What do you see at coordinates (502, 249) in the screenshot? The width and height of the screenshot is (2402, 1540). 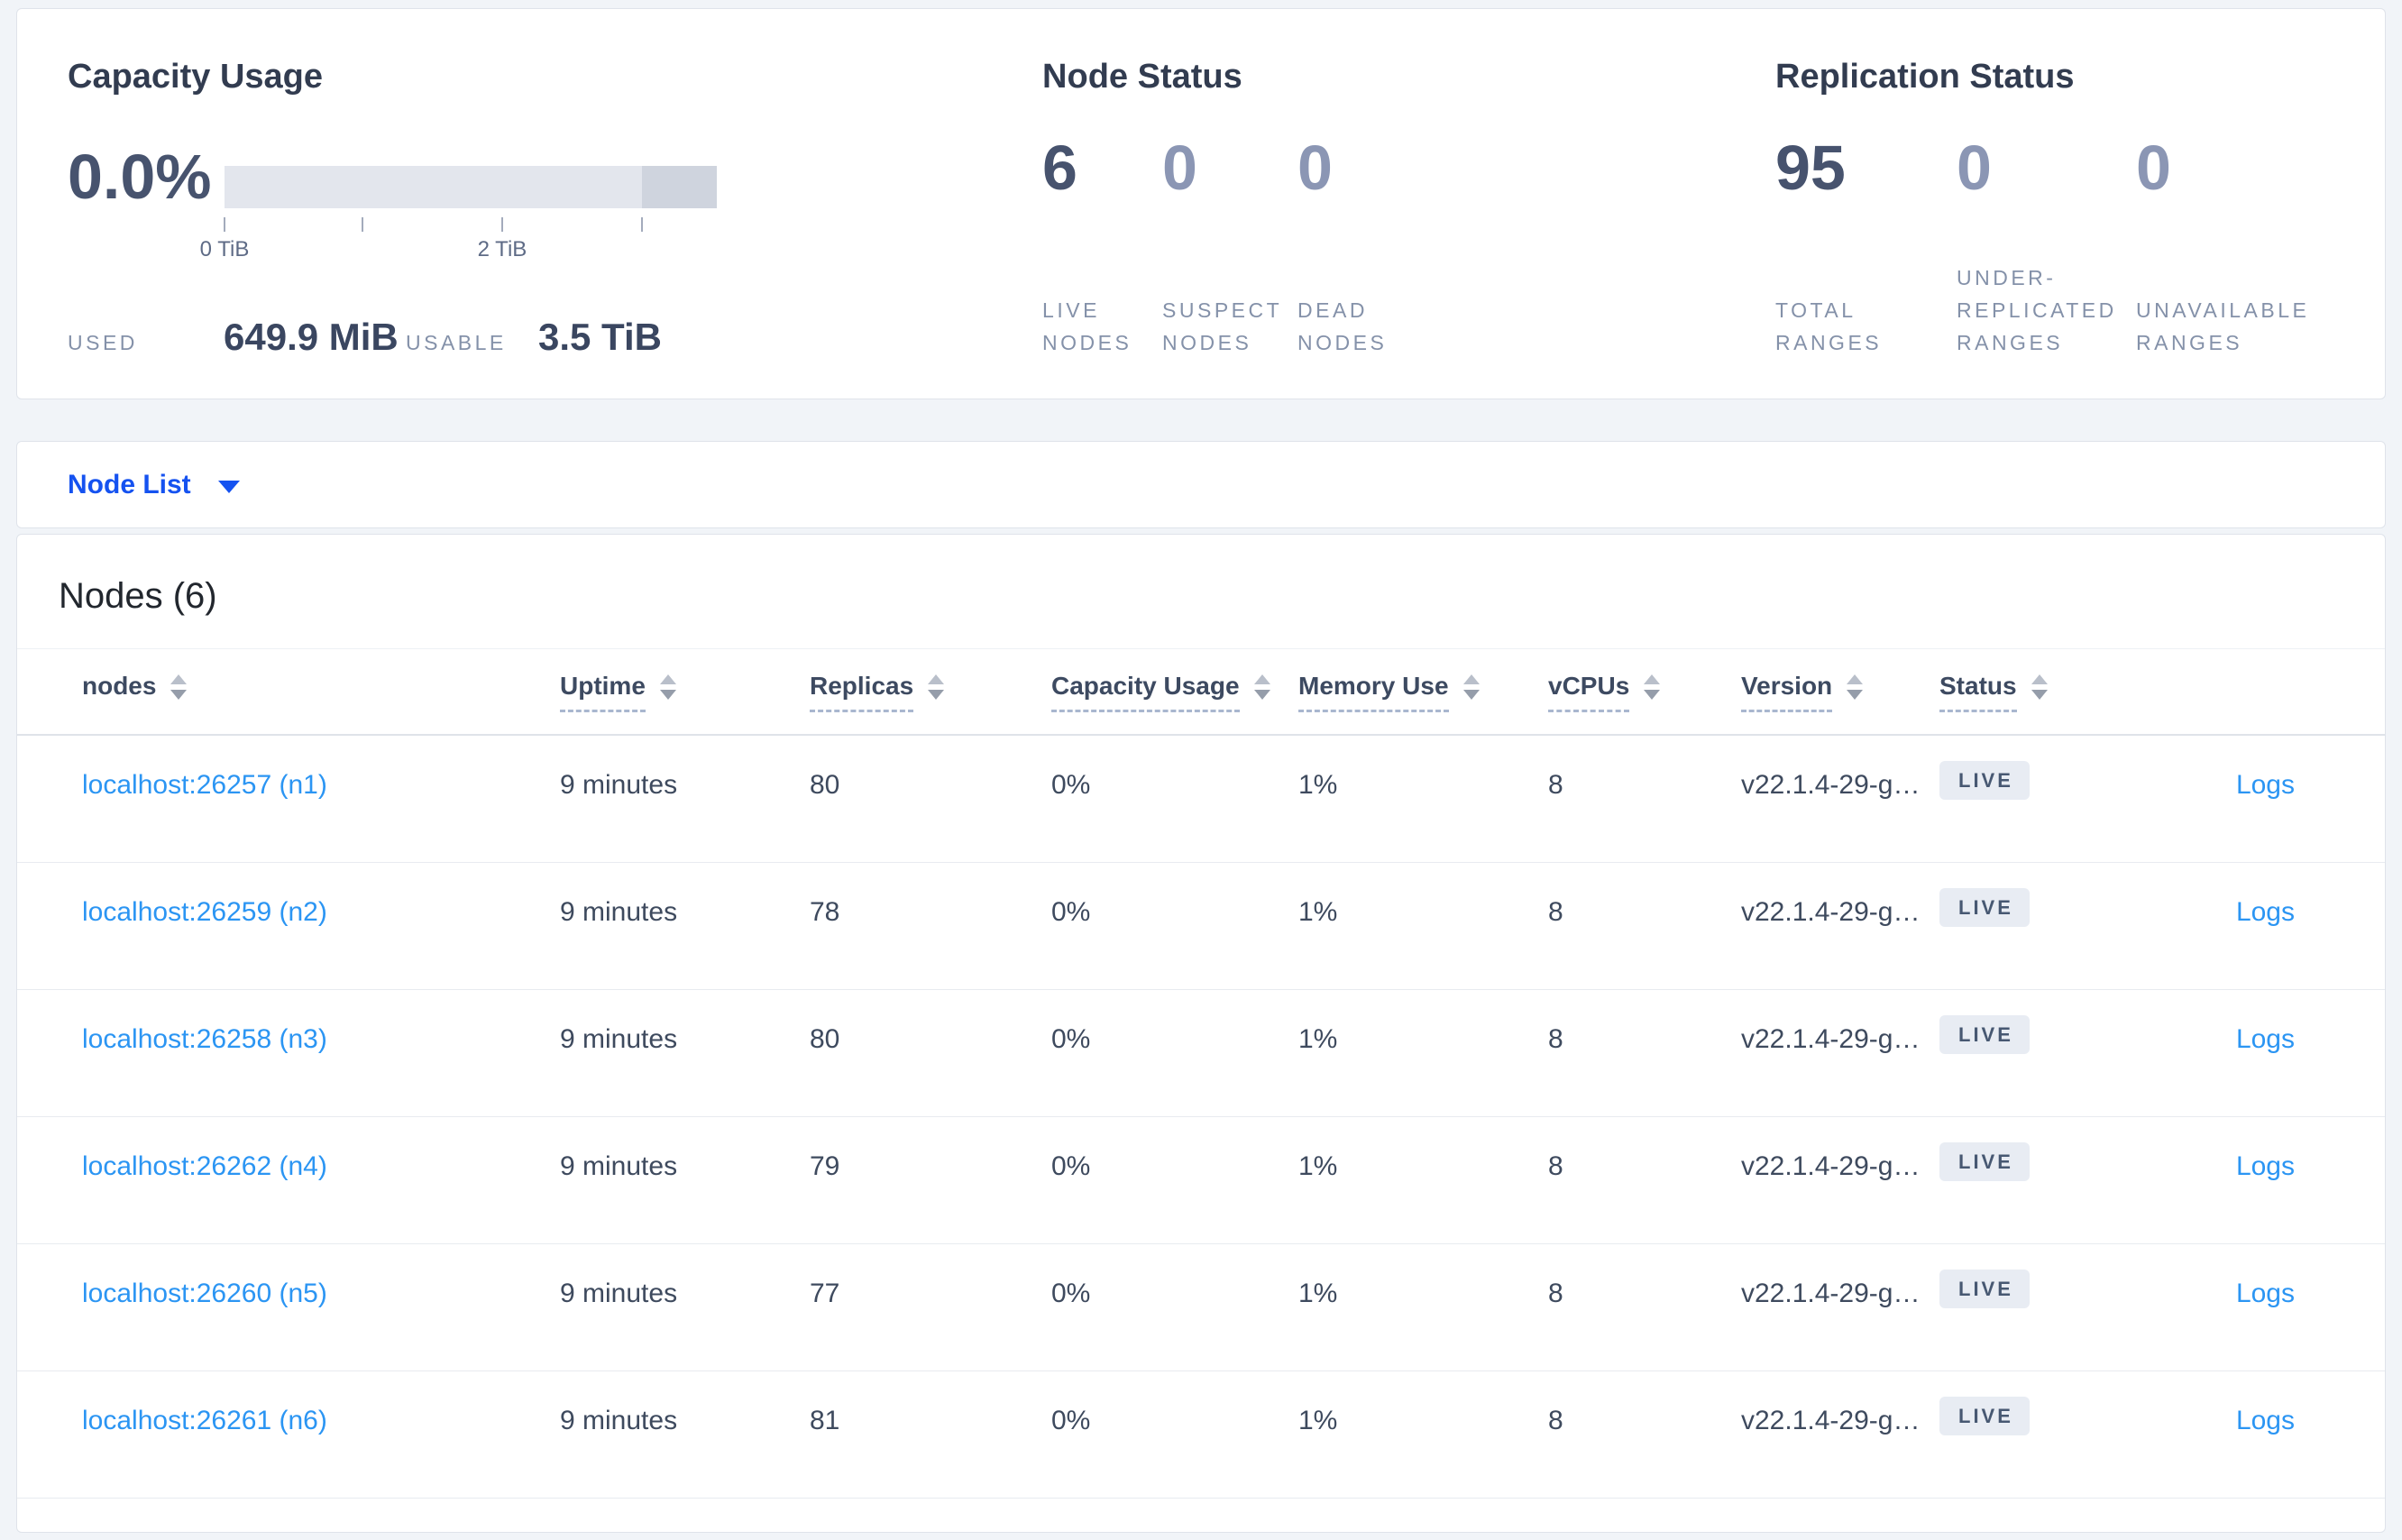 I see `axis-tick-label: 2 TiB` at bounding box center [502, 249].